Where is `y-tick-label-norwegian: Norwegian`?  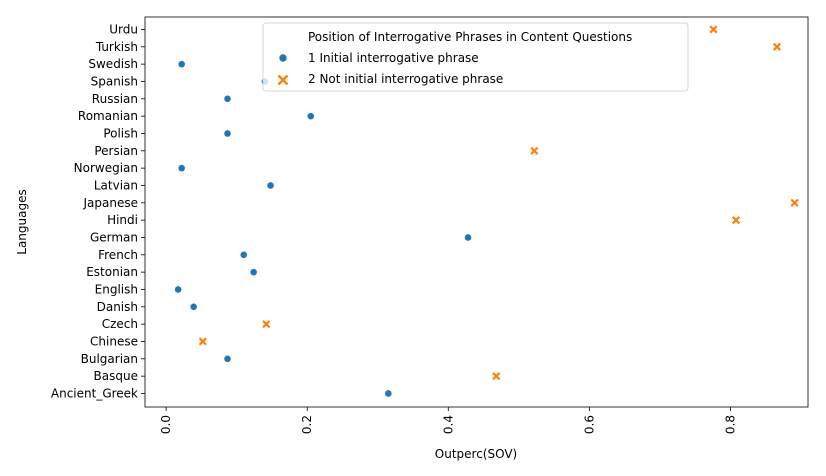
y-tick-label-norwegian: Norwegian is located at coordinates (106, 168).